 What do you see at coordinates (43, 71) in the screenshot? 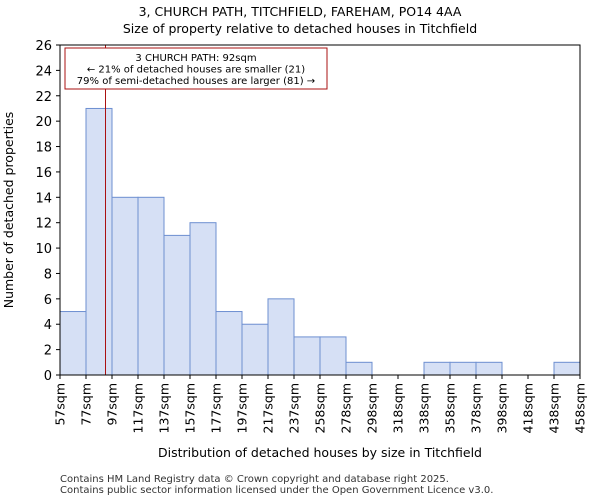
I see `y-tick-label-24: 24` at bounding box center [43, 71].